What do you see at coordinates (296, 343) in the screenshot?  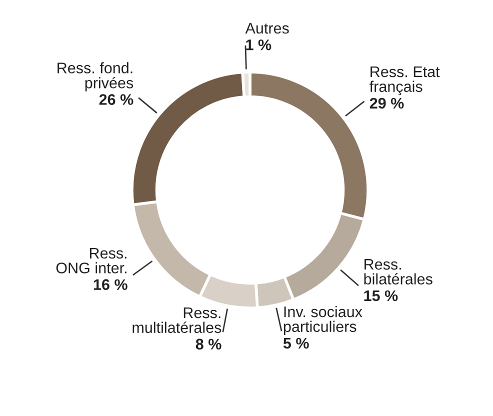 I see `data-label: 5 %` at bounding box center [296, 343].